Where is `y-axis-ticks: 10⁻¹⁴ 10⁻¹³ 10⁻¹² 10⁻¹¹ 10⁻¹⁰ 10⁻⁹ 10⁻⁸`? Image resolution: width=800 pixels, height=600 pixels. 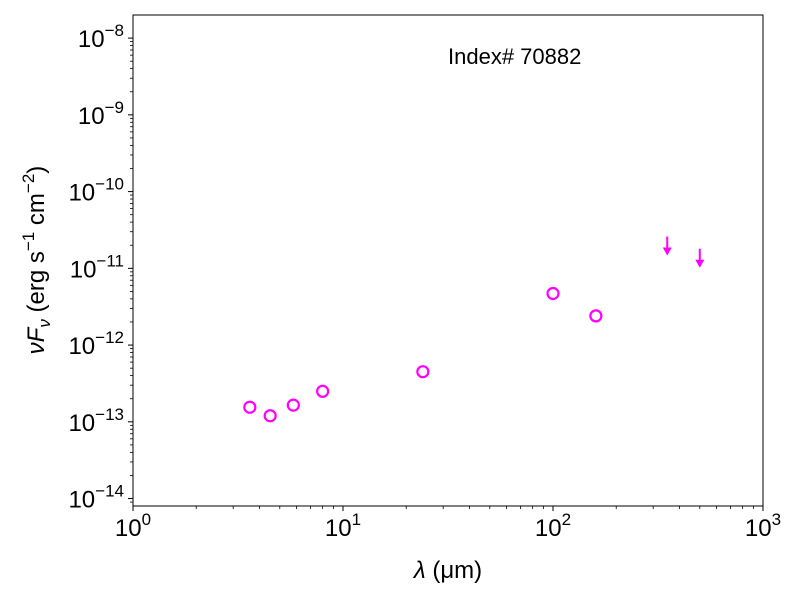
y-axis-ticks: 10⁻¹⁴ 10⁻¹³ 10⁻¹² 10⁻¹¹ 10⁻¹⁰ 10⁻⁹ 10⁻⁸ is located at coordinates (100, 267).